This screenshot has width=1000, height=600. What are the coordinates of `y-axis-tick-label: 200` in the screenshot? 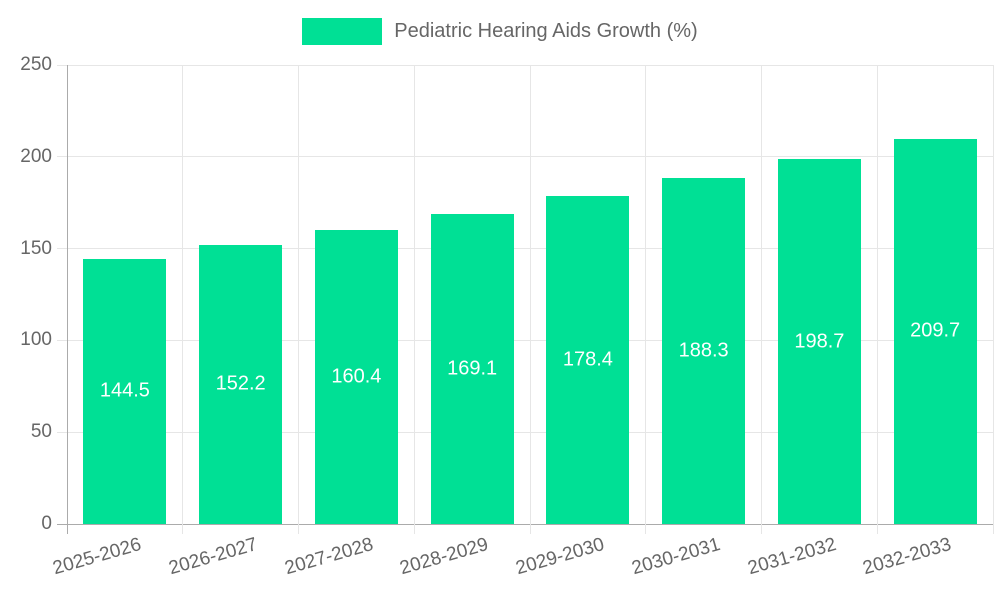 It's located at (36, 156).